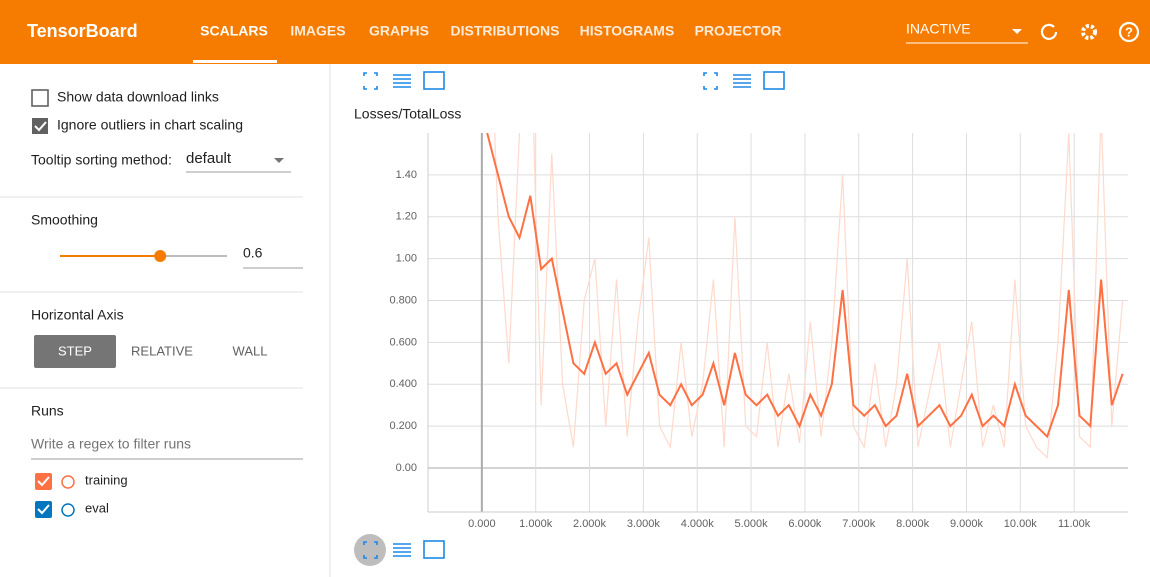 The height and width of the screenshot is (577, 1150). Describe the element at coordinates (536, 524) in the screenshot. I see `x-tick-label: 1.000k` at that location.